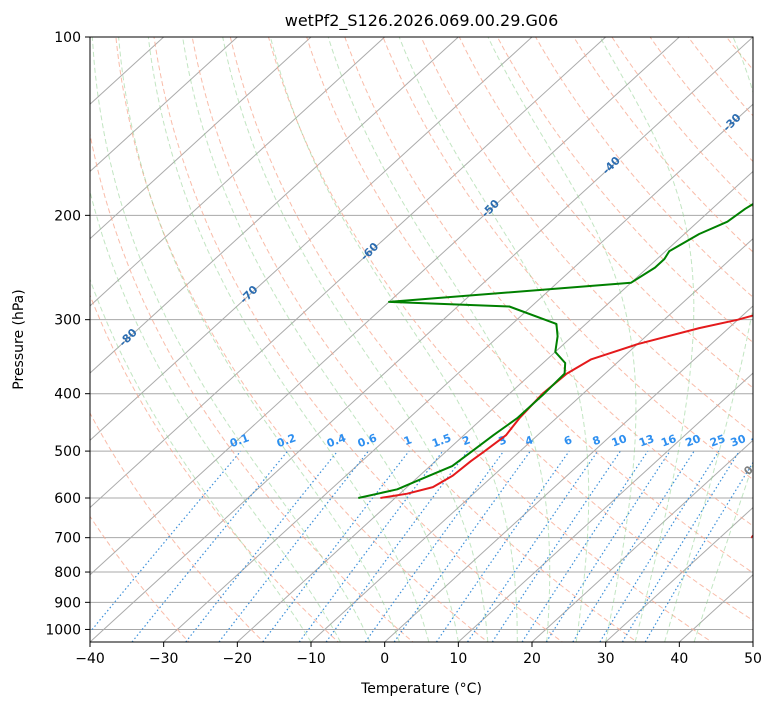 The width and height of the screenshot is (775, 708). I want to click on y-tick-label: 800, so click(67, 573).